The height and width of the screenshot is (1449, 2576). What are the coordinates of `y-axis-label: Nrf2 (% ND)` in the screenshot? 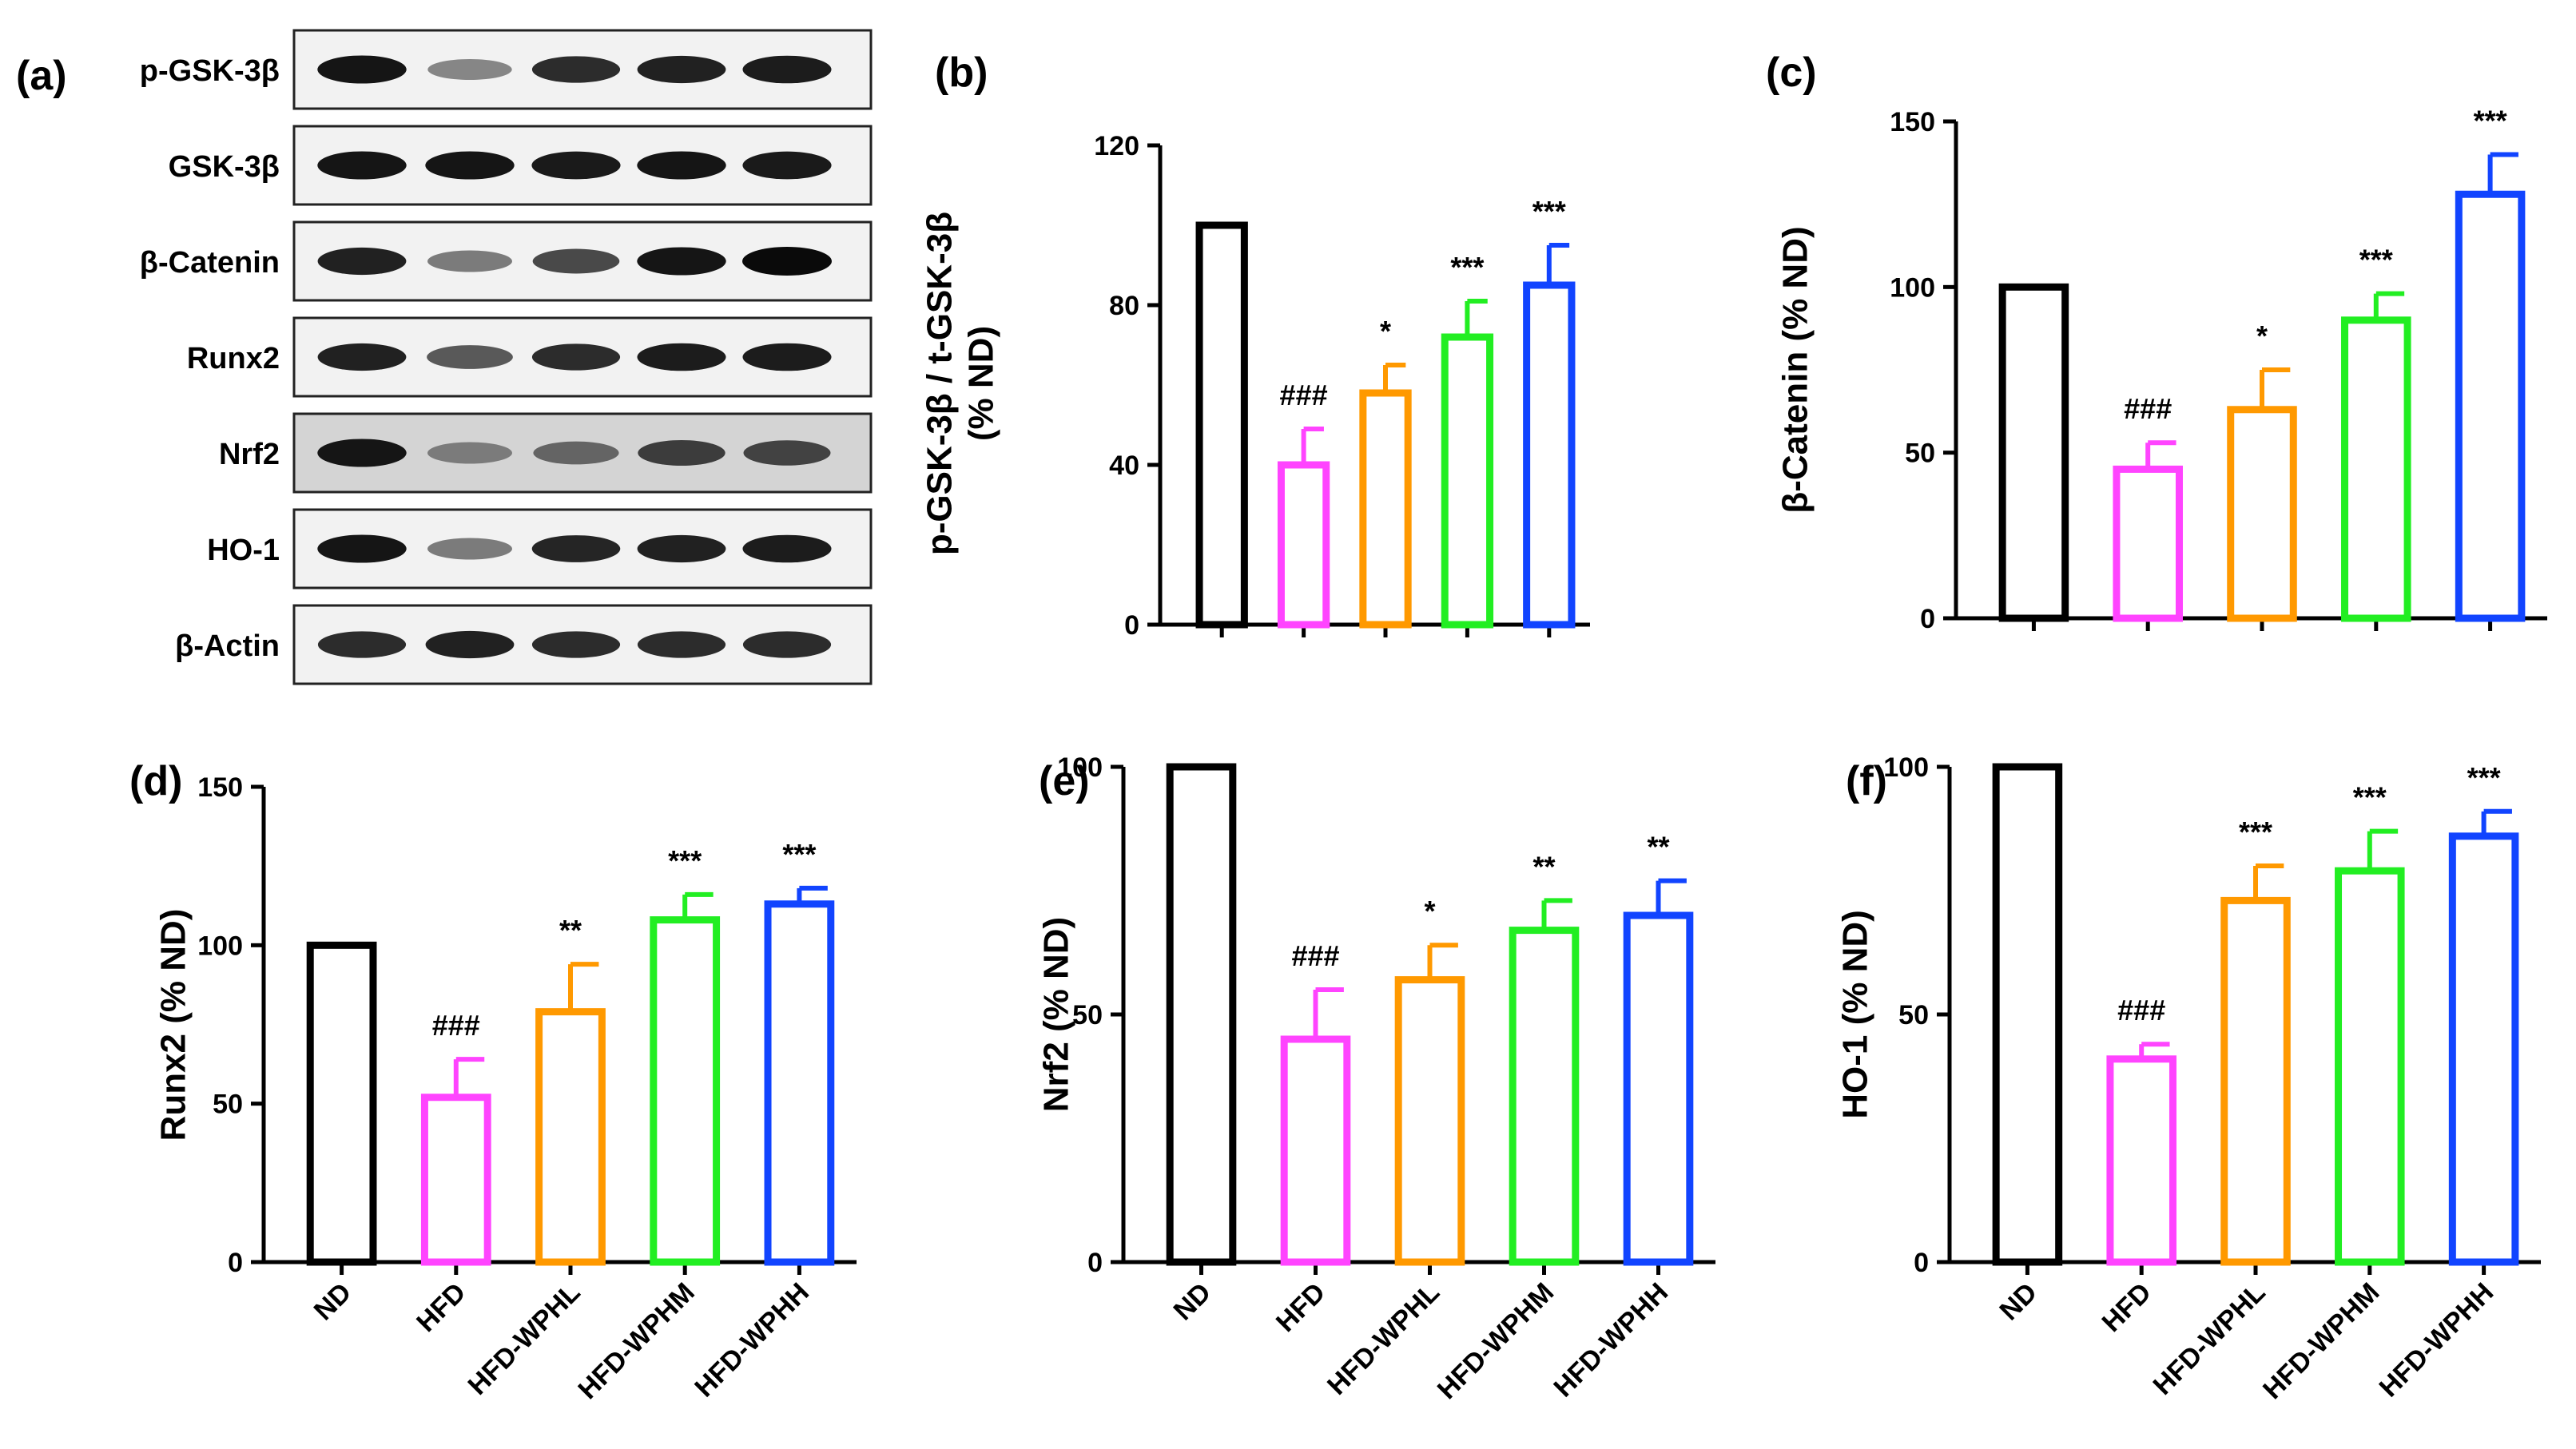 It's located at (1056, 1014).